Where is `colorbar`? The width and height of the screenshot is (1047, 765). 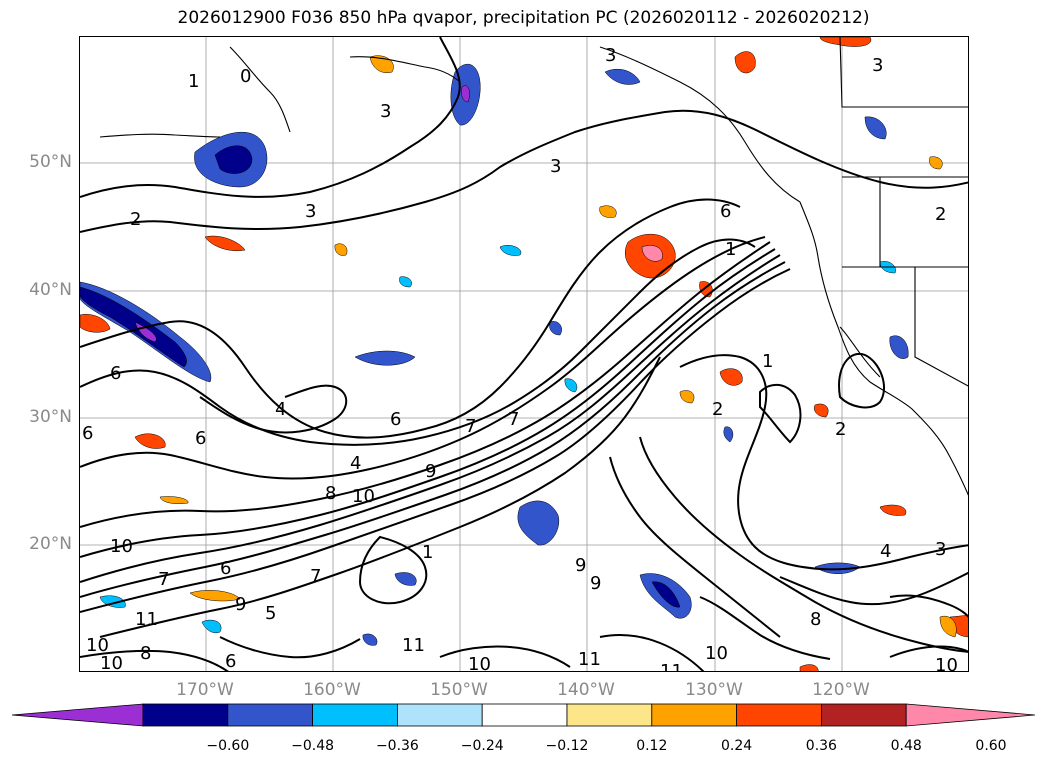
colorbar is located at coordinates (523, 715).